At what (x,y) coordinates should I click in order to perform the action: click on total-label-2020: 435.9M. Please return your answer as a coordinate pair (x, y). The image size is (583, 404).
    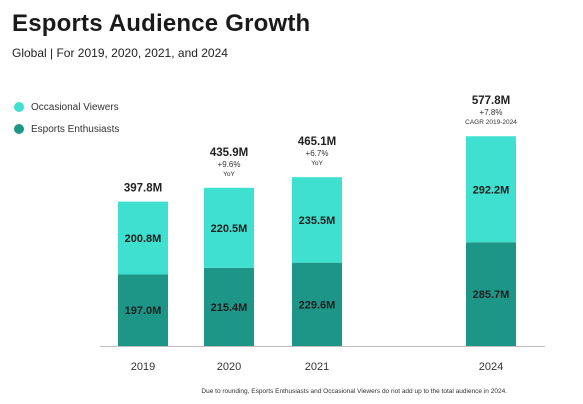
    Looking at the image, I should click on (229, 153).